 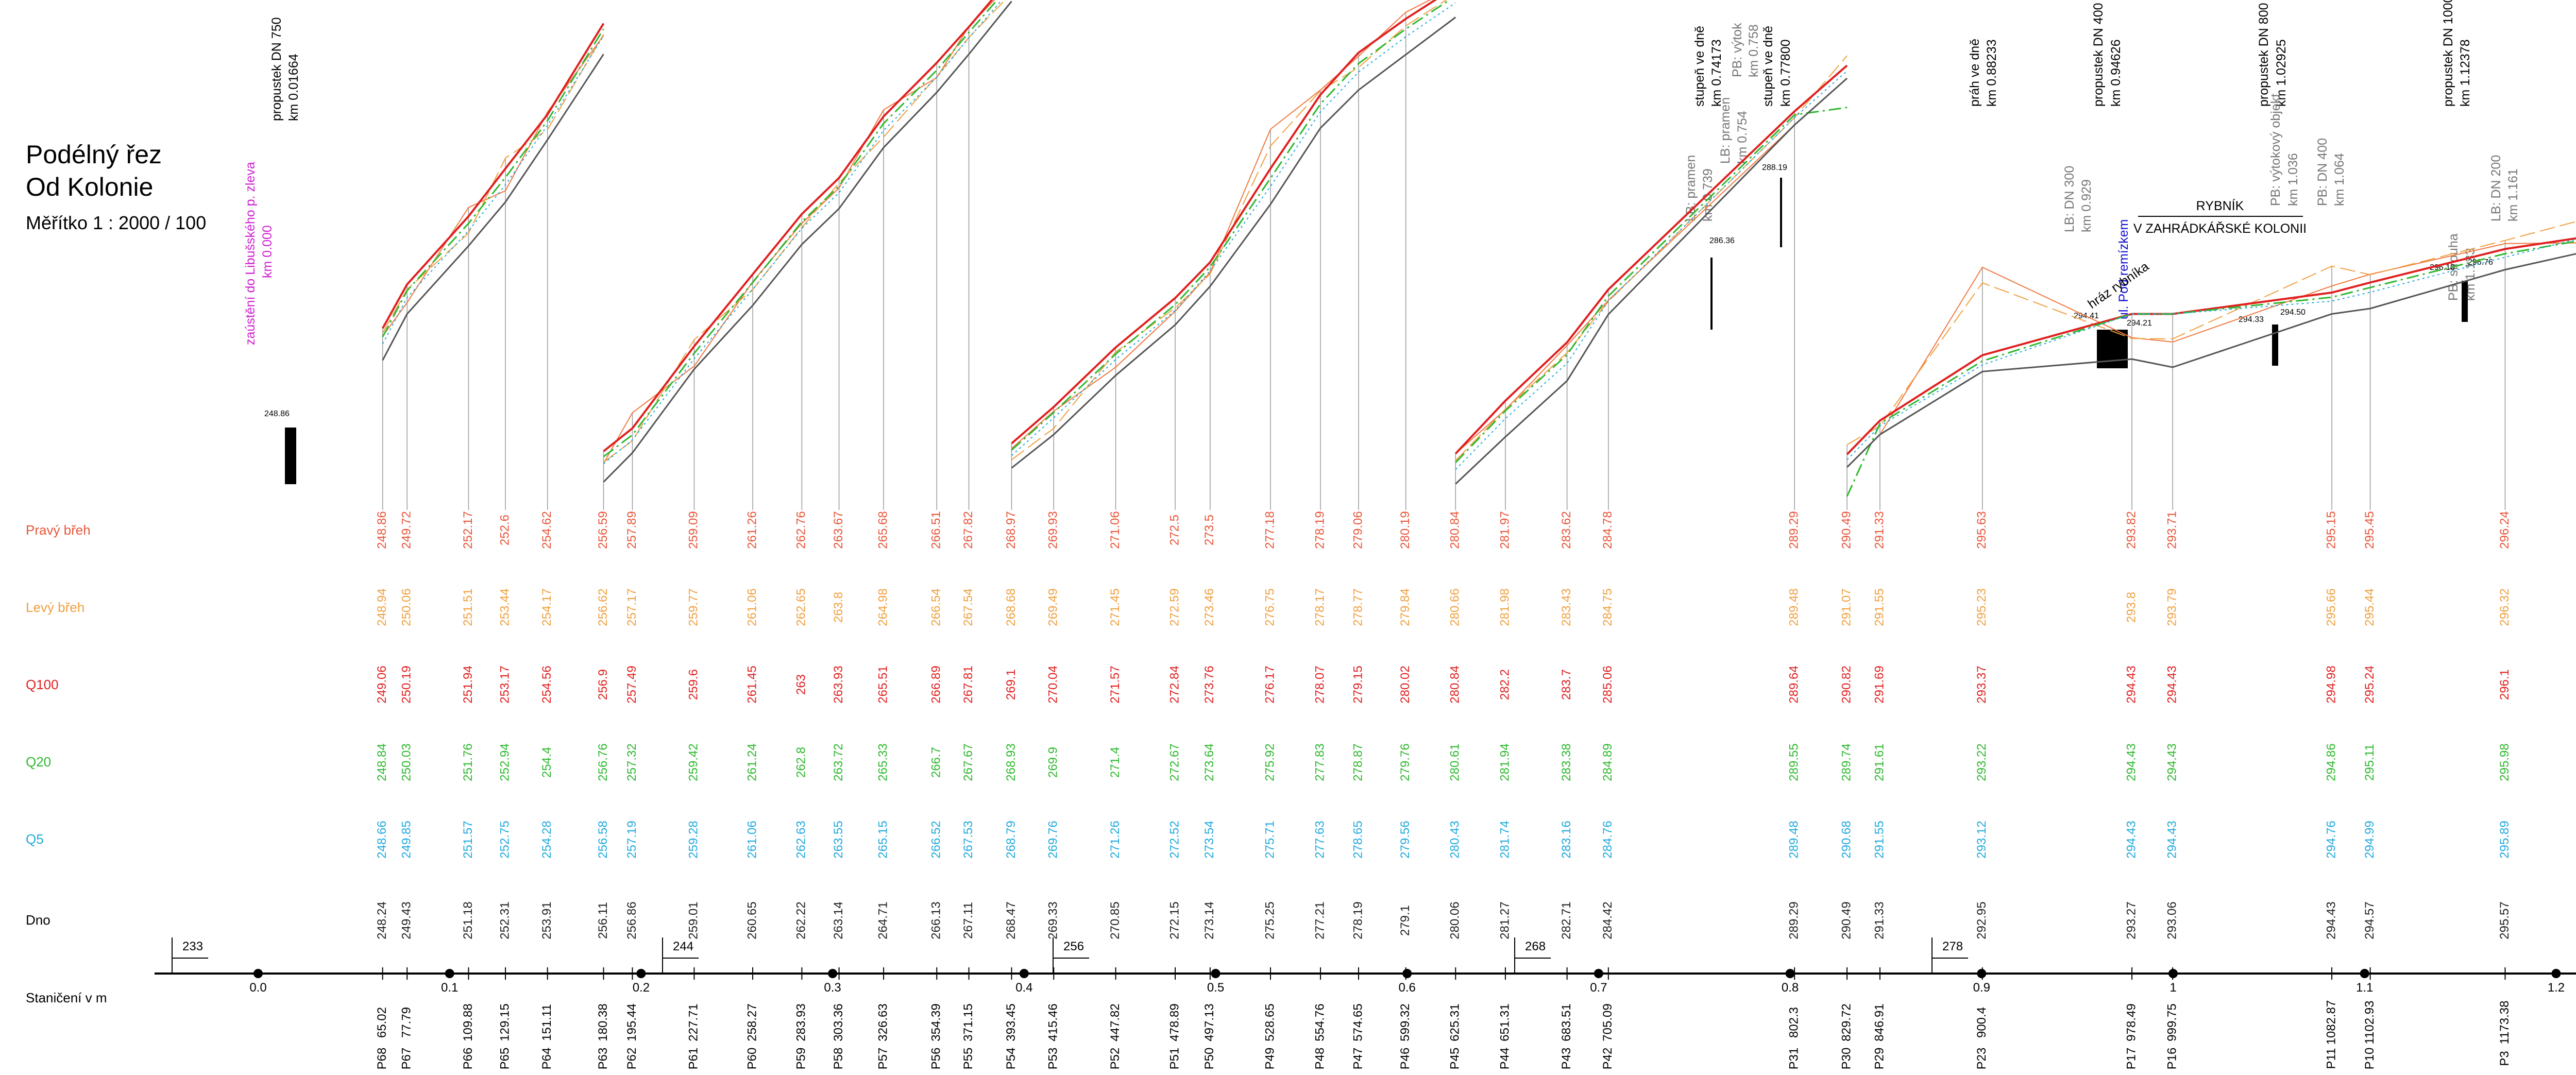 What do you see at coordinates (2331, 1022) in the screenshot?
I see `profile-station: 1082.87` at bounding box center [2331, 1022].